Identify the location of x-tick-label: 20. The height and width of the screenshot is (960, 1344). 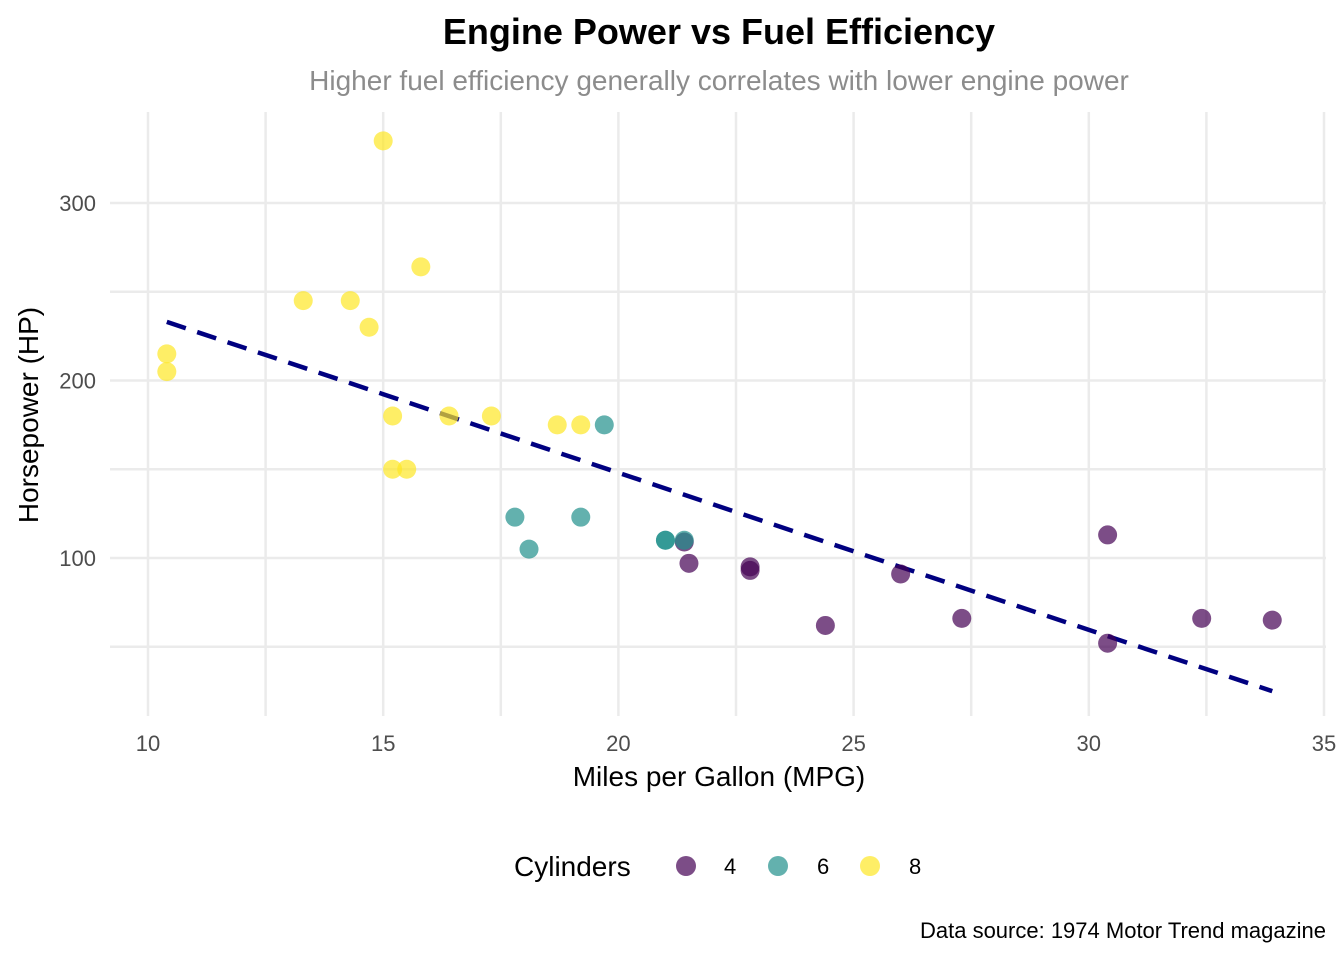
(618, 743).